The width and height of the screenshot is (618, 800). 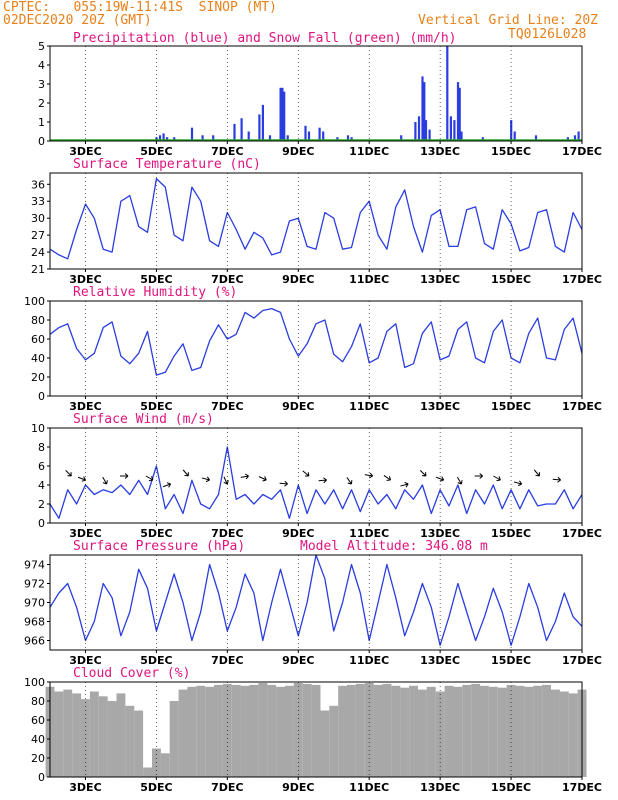 What do you see at coordinates (41, 447) in the screenshot?
I see `y-tick-label: 8` at bounding box center [41, 447].